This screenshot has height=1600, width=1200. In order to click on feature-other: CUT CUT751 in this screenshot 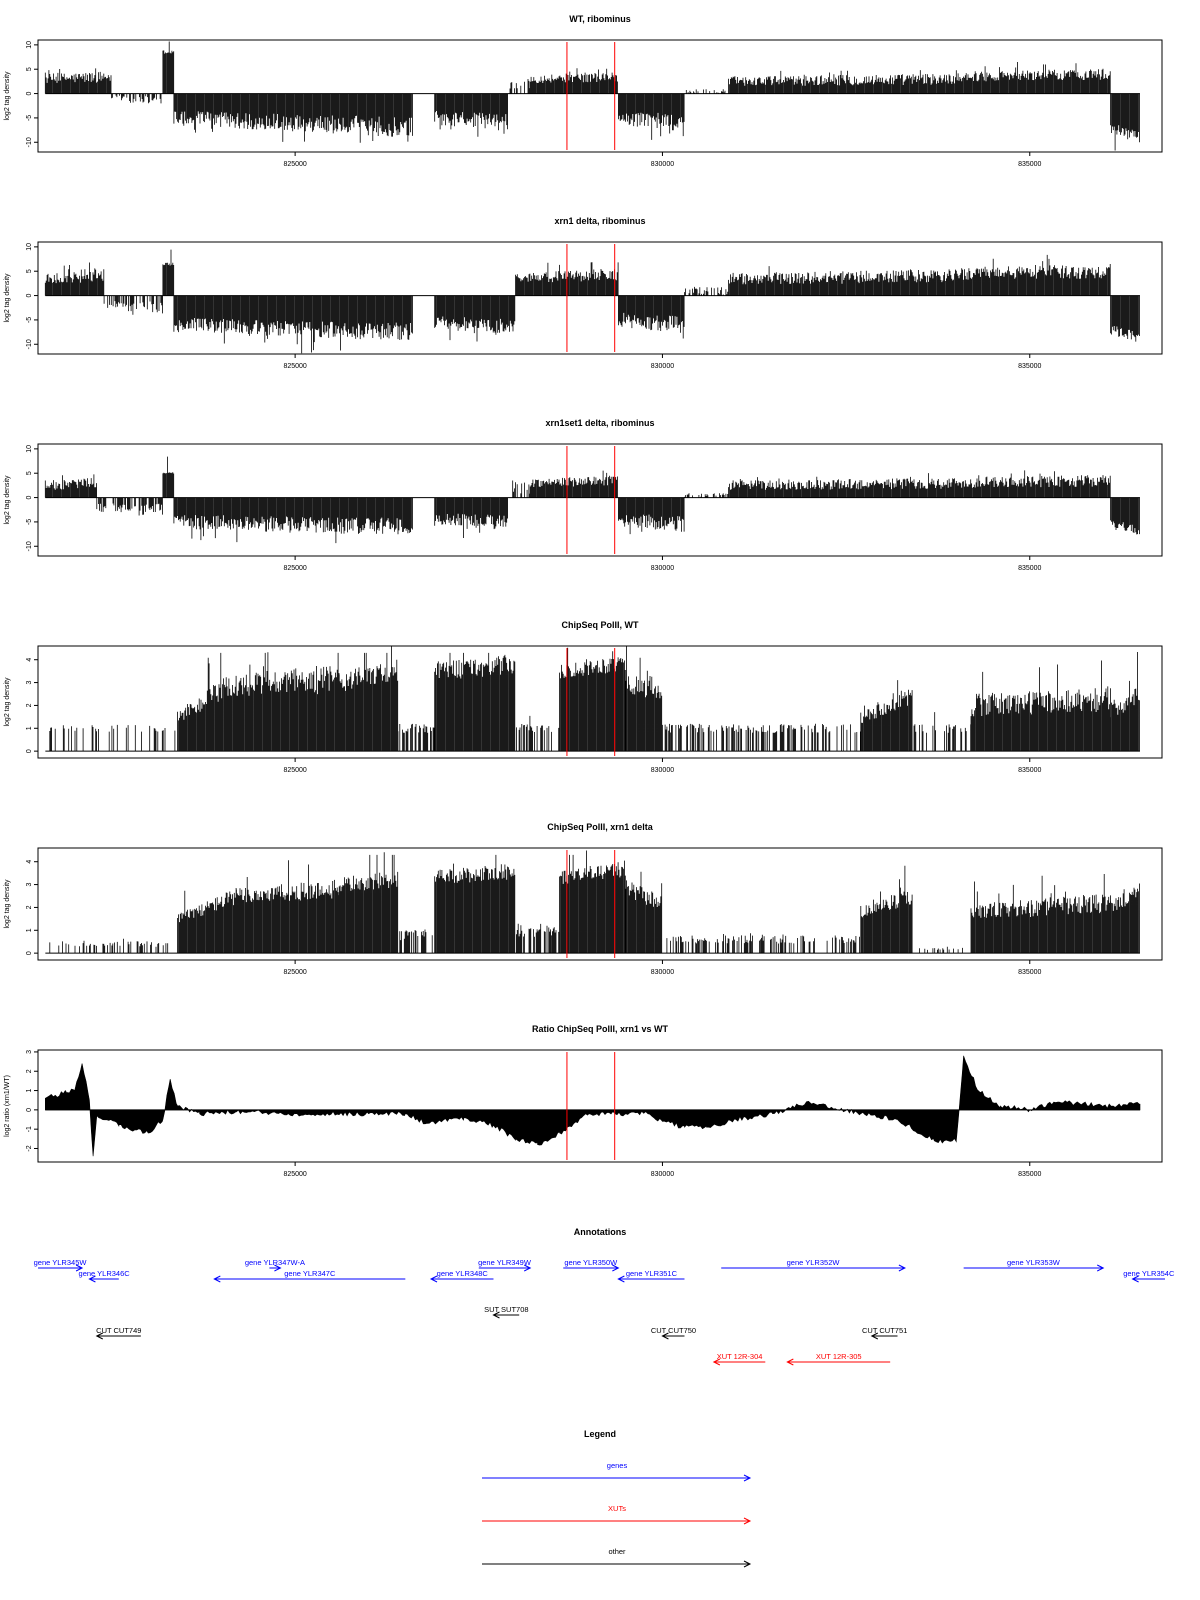, I will do `click(884, 1333)`.